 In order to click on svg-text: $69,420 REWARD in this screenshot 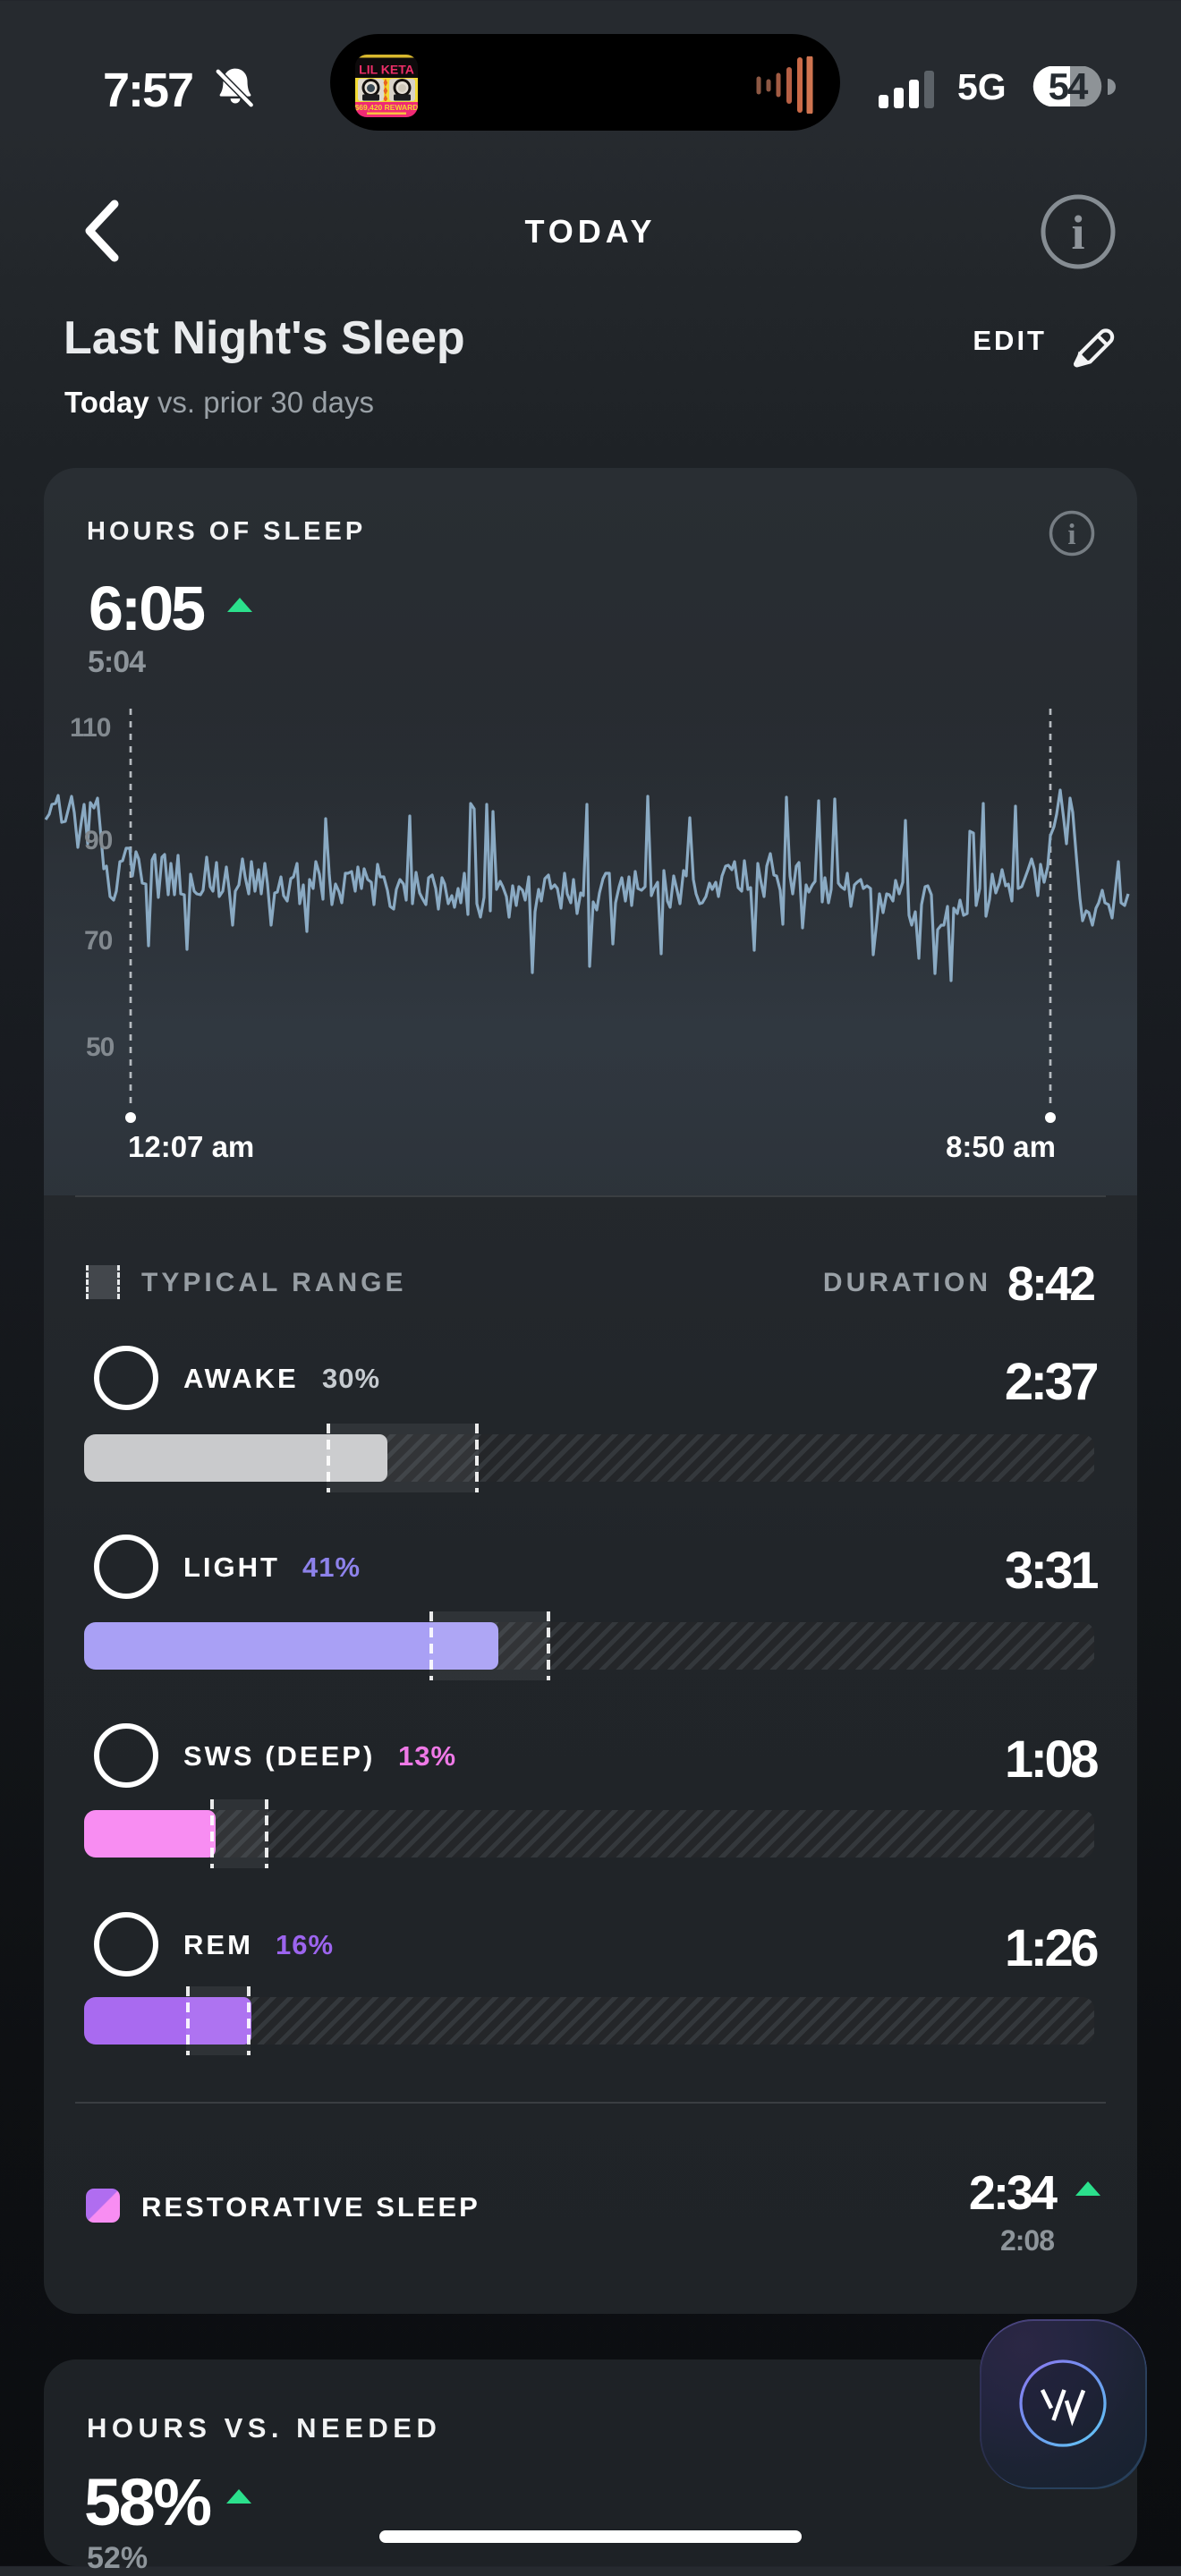, I will do `click(386, 107)`.